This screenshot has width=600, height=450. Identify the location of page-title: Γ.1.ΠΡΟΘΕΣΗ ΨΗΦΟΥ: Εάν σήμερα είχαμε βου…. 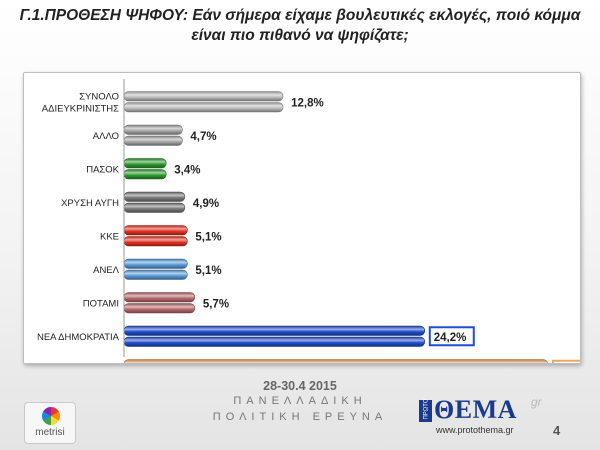
(300, 26).